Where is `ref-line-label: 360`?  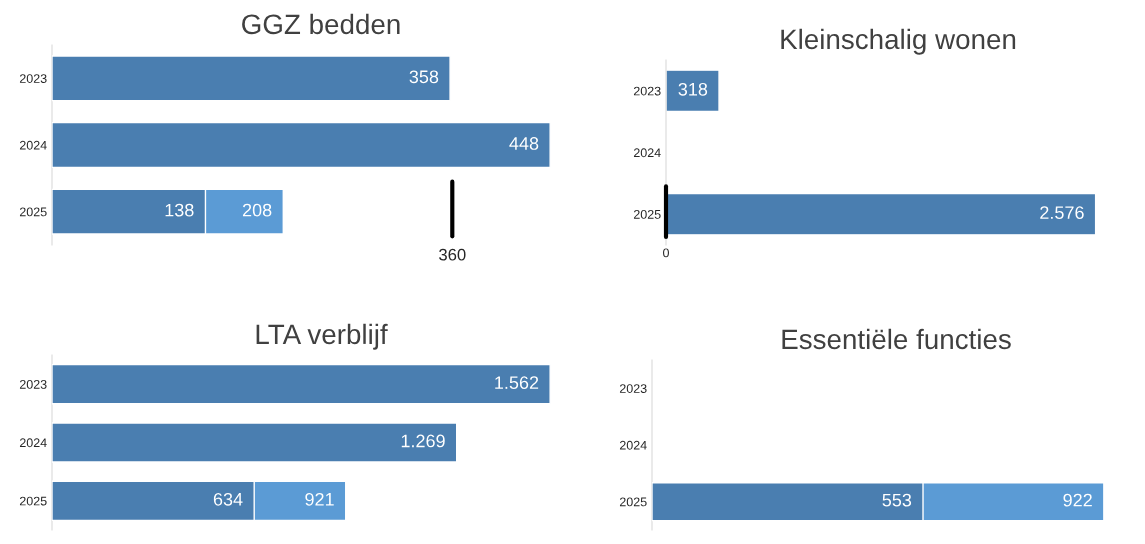 ref-line-label: 360 is located at coordinates (452, 254).